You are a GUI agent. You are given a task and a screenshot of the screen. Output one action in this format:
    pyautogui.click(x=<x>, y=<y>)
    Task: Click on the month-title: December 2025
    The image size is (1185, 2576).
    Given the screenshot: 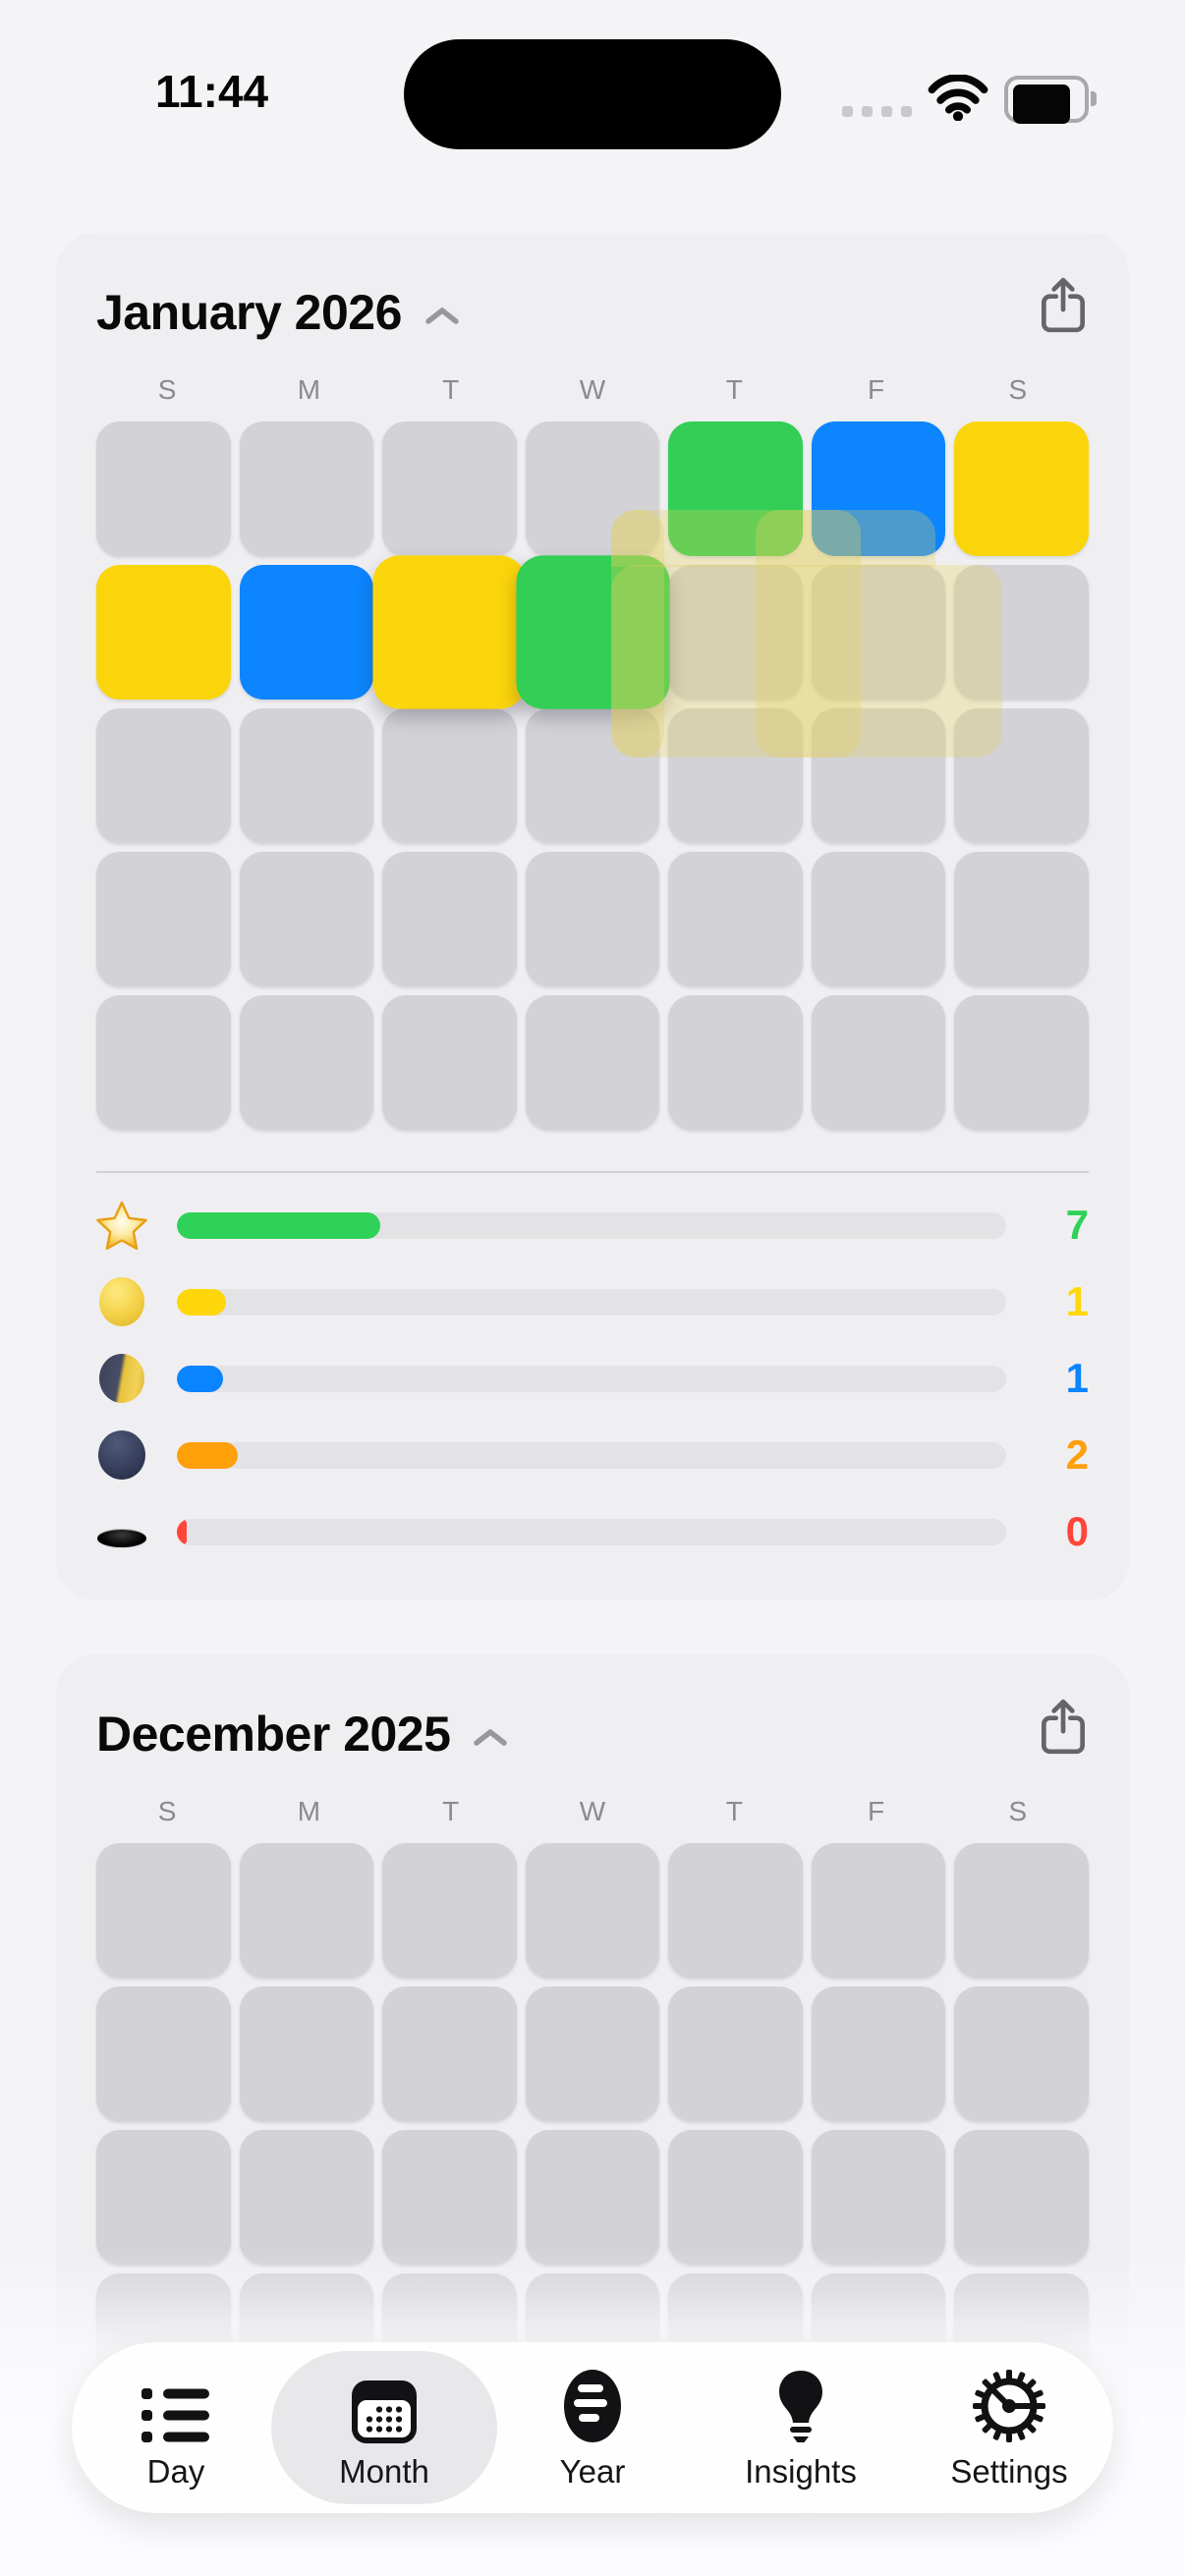 What is the action you would take?
    pyautogui.click(x=274, y=1734)
    